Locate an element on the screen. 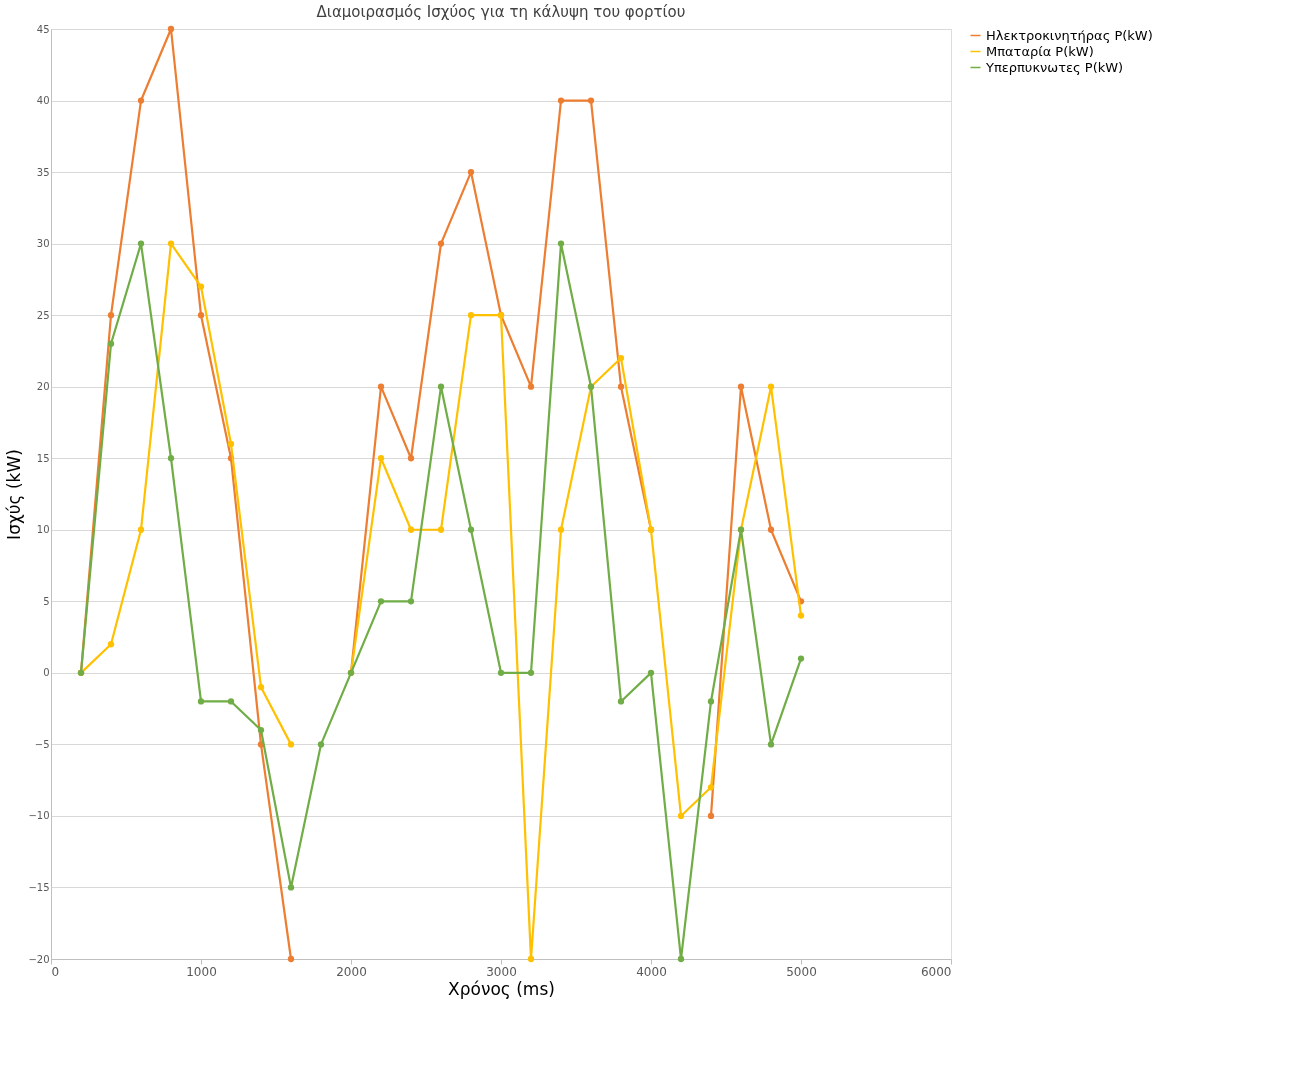 The width and height of the screenshot is (1298, 1066). y-tick-label: 30 is located at coordinates (43, 244).